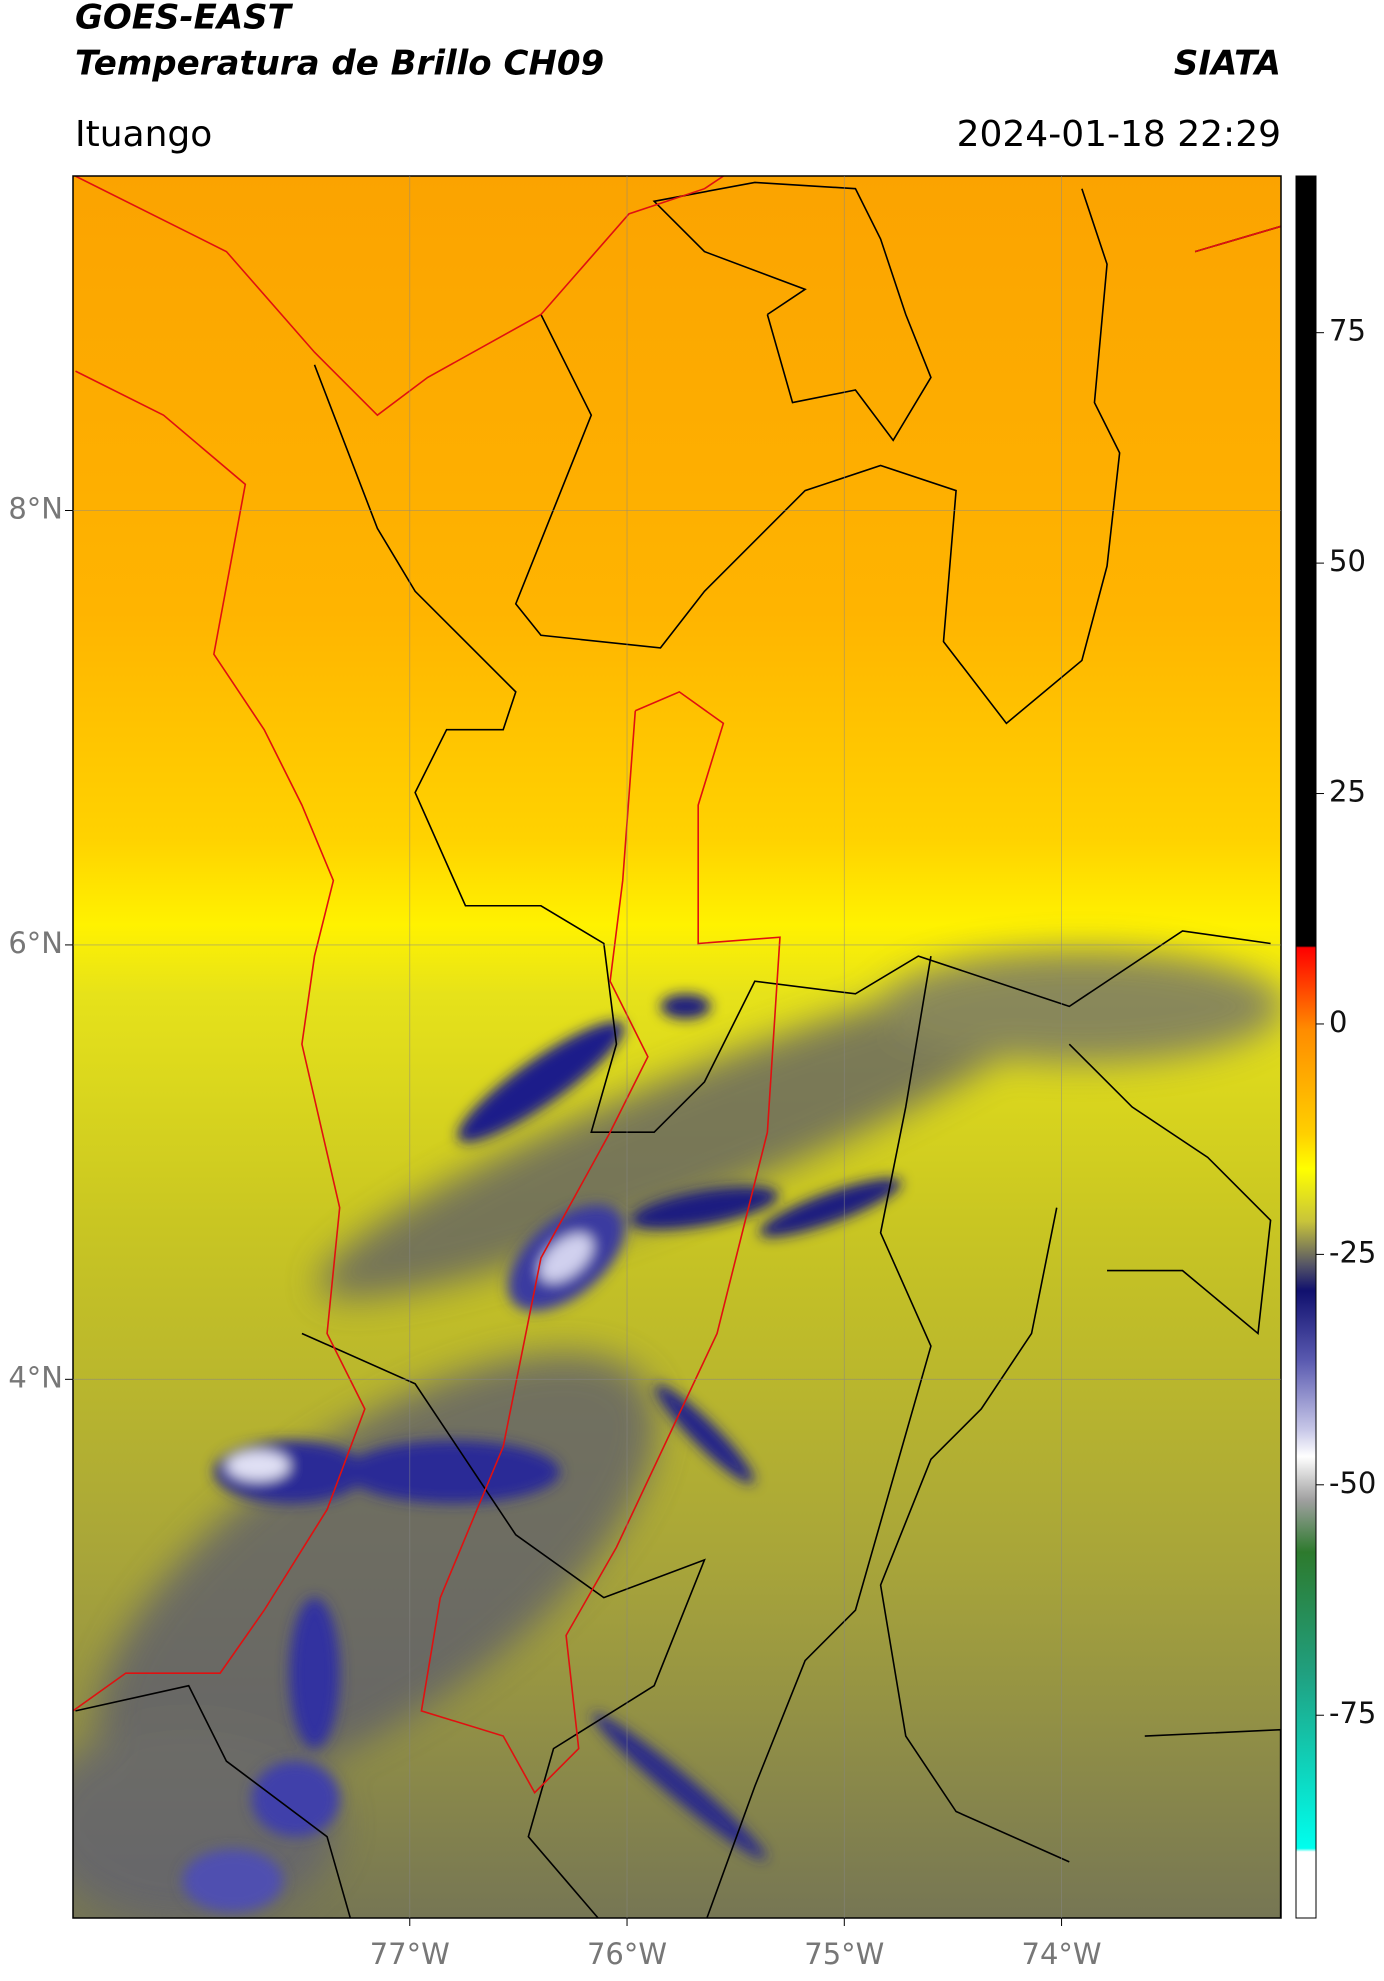 This screenshot has height=1981, width=1384. What do you see at coordinates (1306, 1047) in the screenshot?
I see `colorbar` at bounding box center [1306, 1047].